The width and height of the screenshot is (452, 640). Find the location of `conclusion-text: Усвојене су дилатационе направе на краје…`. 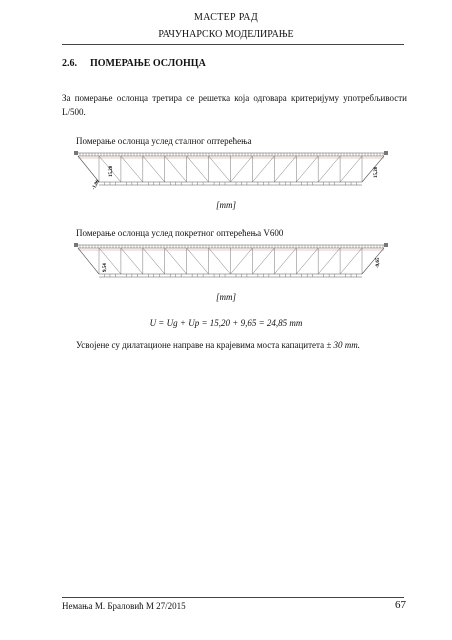

conclusion-text: Усвојене су дилатационе направе на краје… is located at coordinates (200, 345).